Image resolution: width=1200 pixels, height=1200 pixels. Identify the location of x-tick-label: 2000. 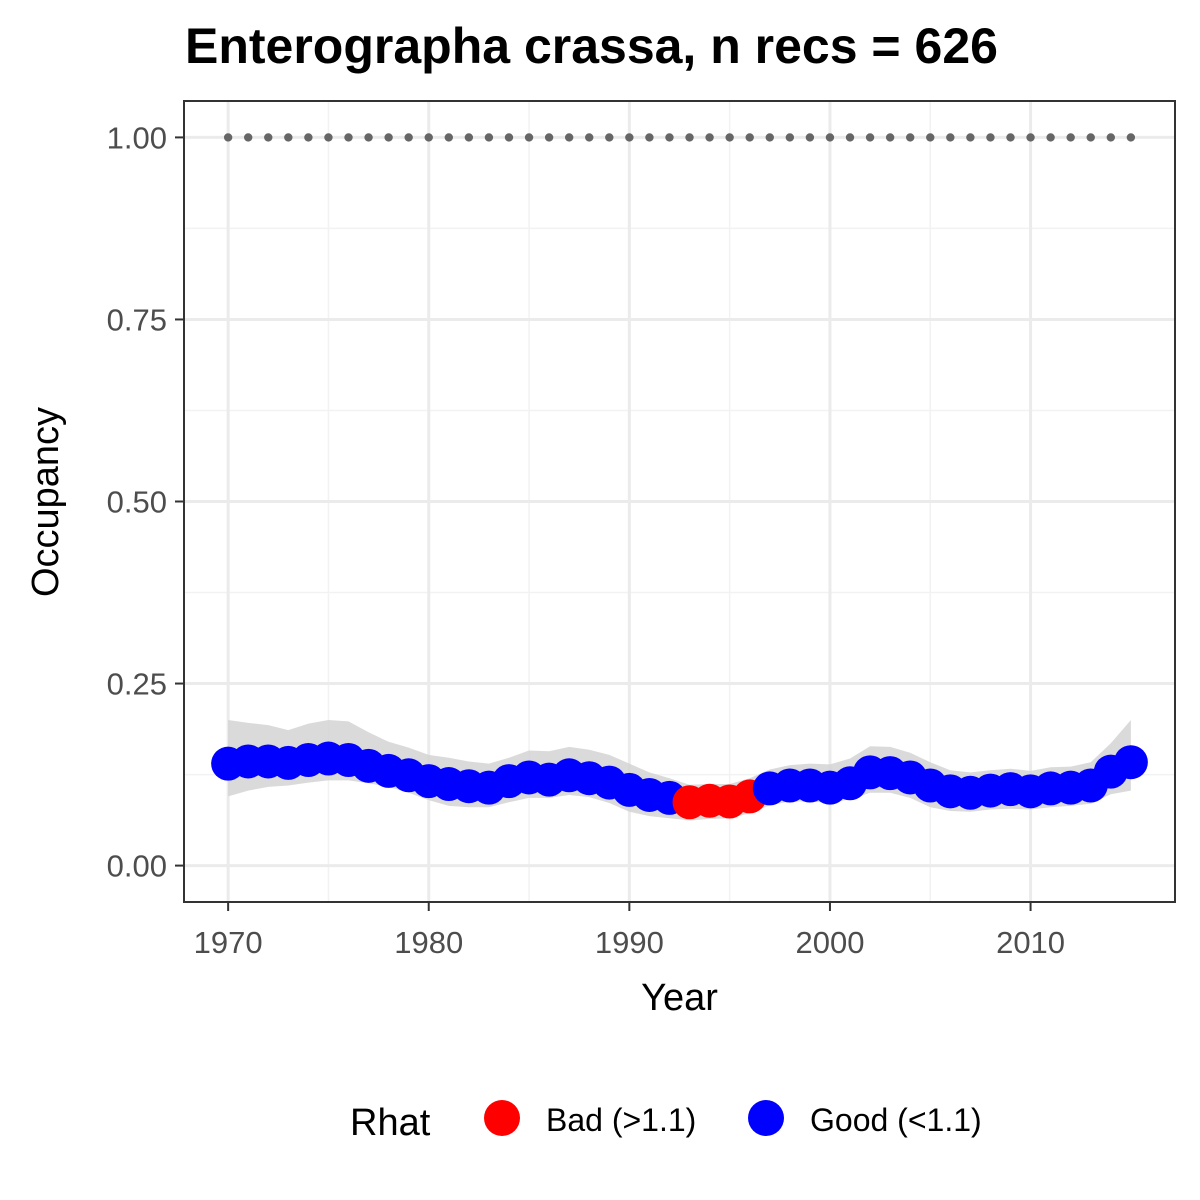
(829, 942).